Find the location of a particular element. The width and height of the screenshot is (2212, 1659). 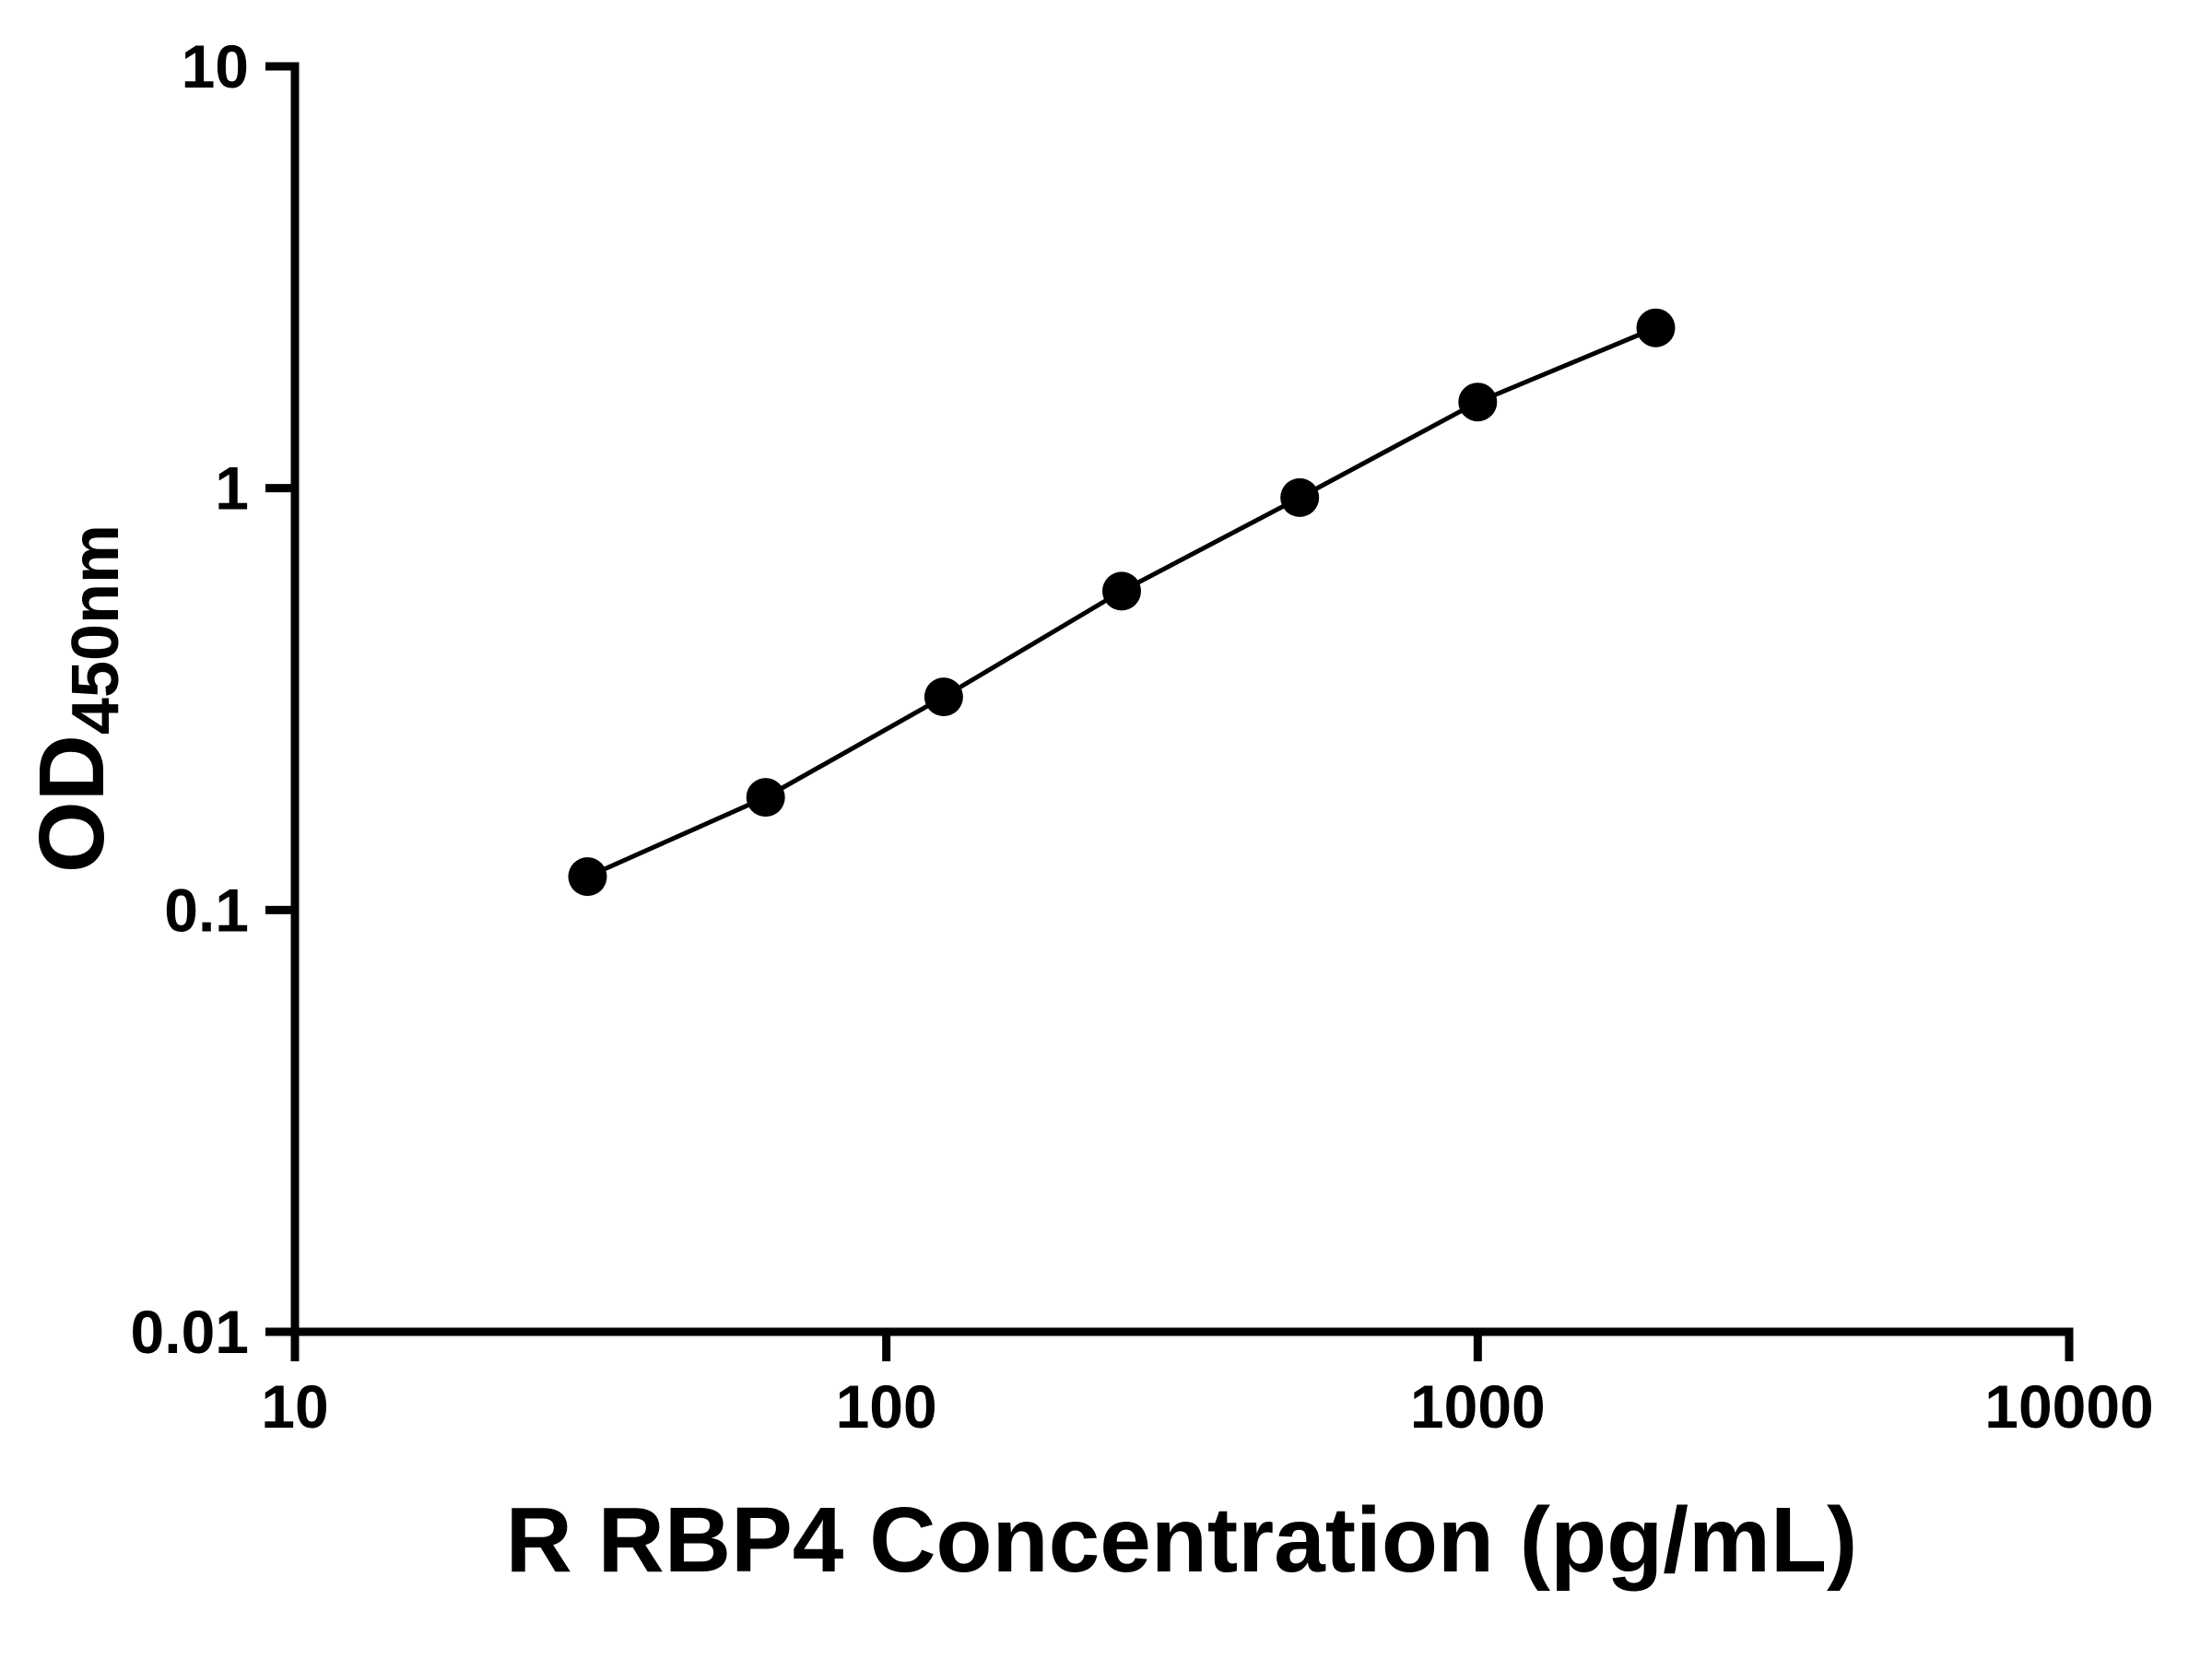

y-axis-tick-label: 10 is located at coordinates (215, 66).